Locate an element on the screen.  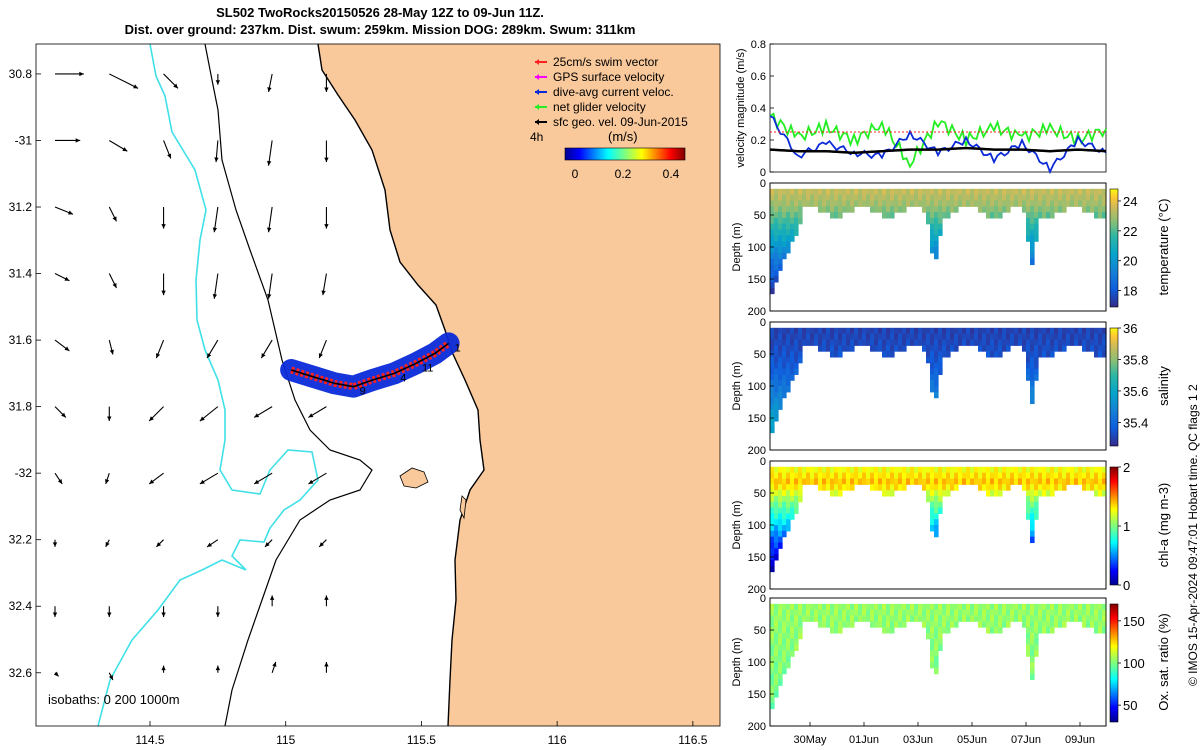
legend-label: net glider velocity is located at coordinates (599, 107).